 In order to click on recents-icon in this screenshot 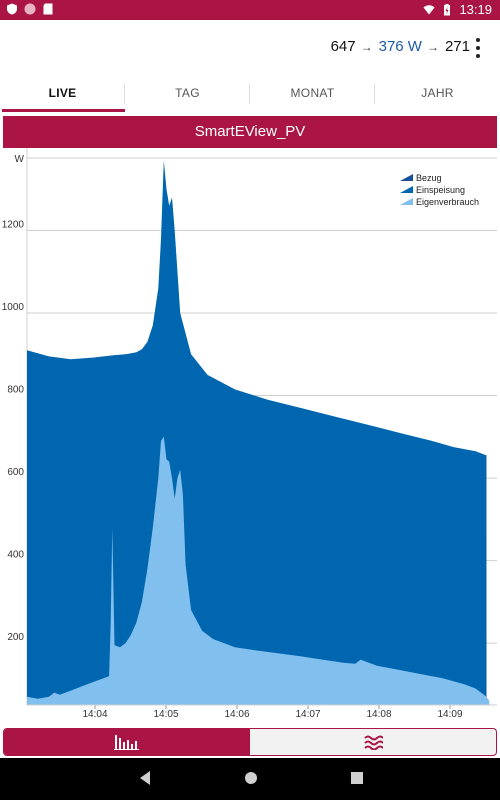, I will do `click(357, 778)`.